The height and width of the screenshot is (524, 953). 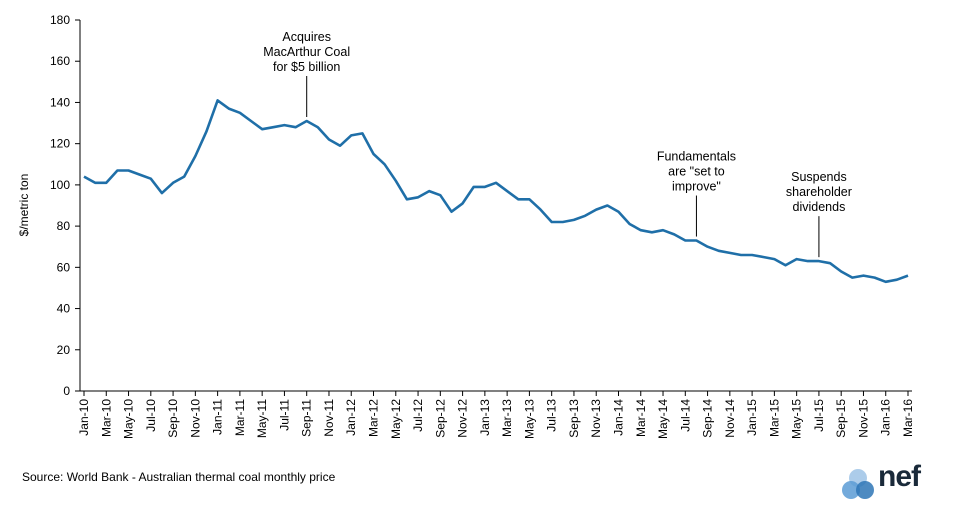 I want to click on annotation-text: shareholder, so click(x=819, y=192).